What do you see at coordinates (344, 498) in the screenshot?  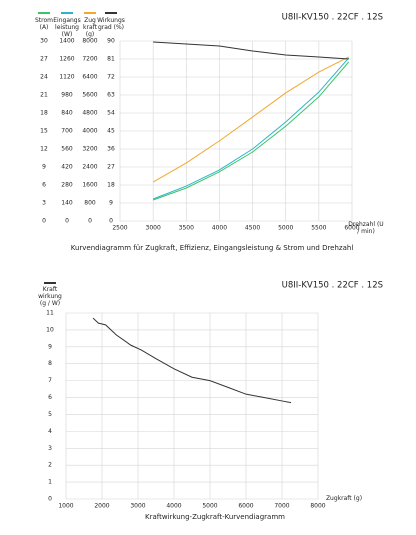 I see `x-axis-label: Zugkraft (g)` at bounding box center [344, 498].